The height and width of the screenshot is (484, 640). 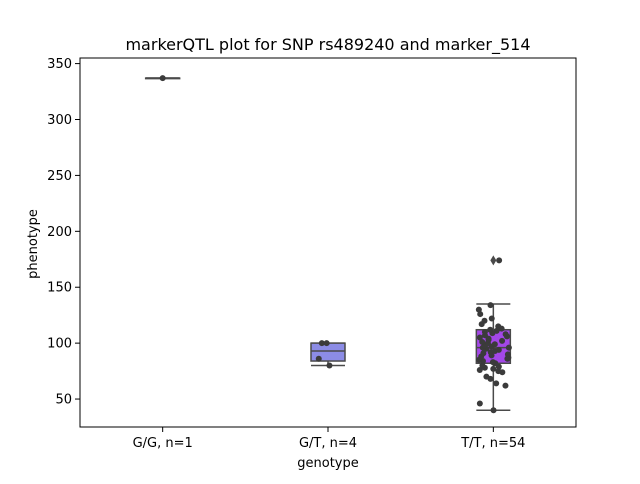 I want to click on x-tick-label: G/G, n=1, so click(x=163, y=443).